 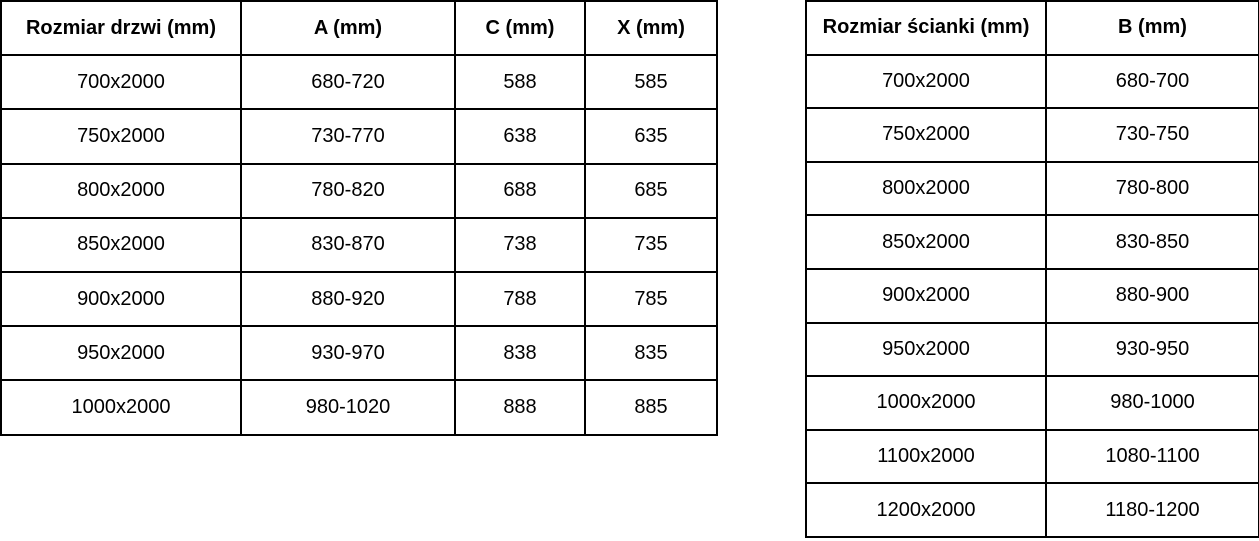 What do you see at coordinates (348, 28) in the screenshot?
I see `column-header-a-mm: A (mm)` at bounding box center [348, 28].